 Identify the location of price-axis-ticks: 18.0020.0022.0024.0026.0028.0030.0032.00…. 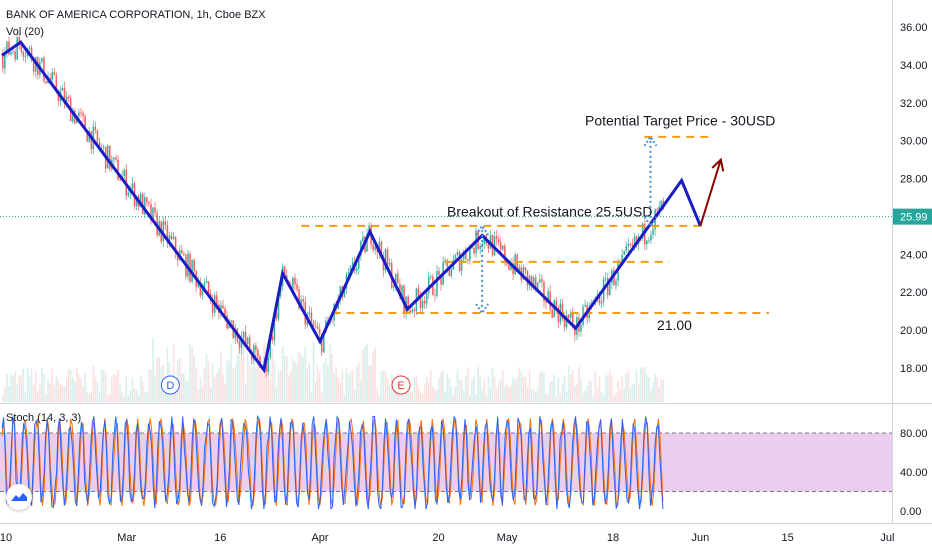
(914, 198).